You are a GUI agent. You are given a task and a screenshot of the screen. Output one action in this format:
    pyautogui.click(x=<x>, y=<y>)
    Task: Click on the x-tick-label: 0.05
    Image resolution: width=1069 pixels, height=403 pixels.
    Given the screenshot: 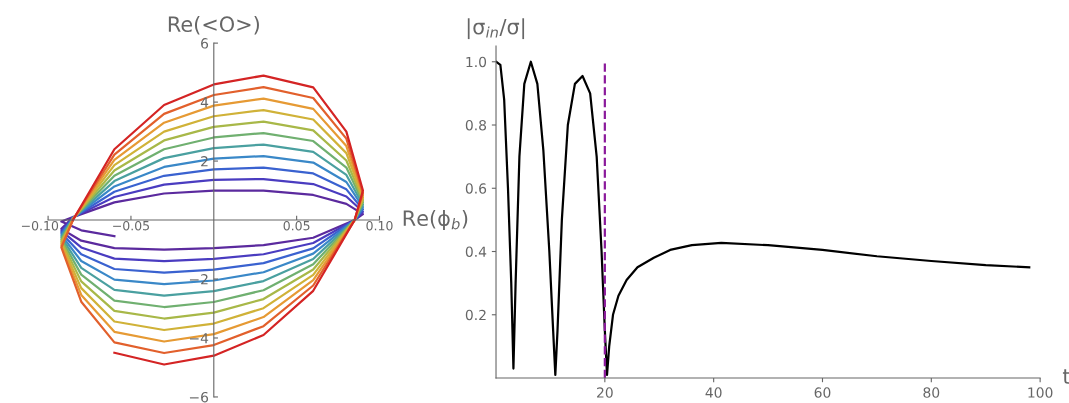 What is the action you would take?
    pyautogui.click(x=296, y=225)
    